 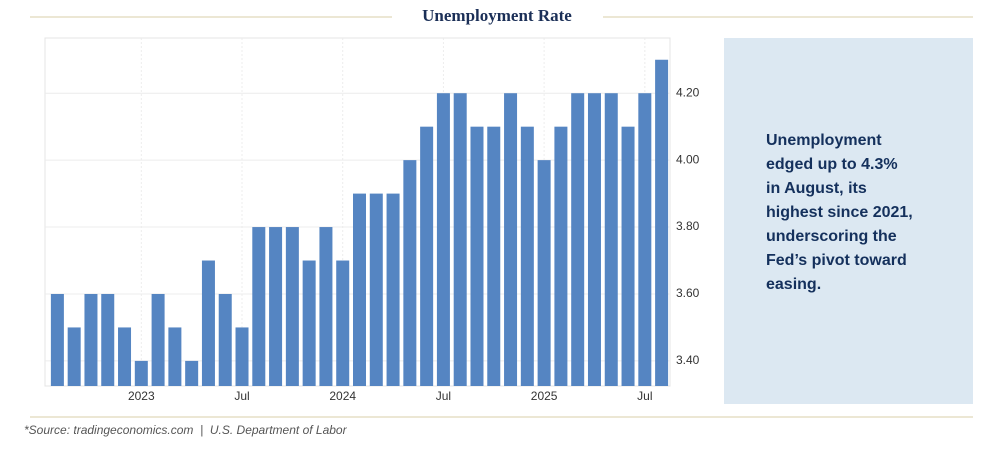 I want to click on annotation-line: highest since 2021,, so click(x=839, y=212).